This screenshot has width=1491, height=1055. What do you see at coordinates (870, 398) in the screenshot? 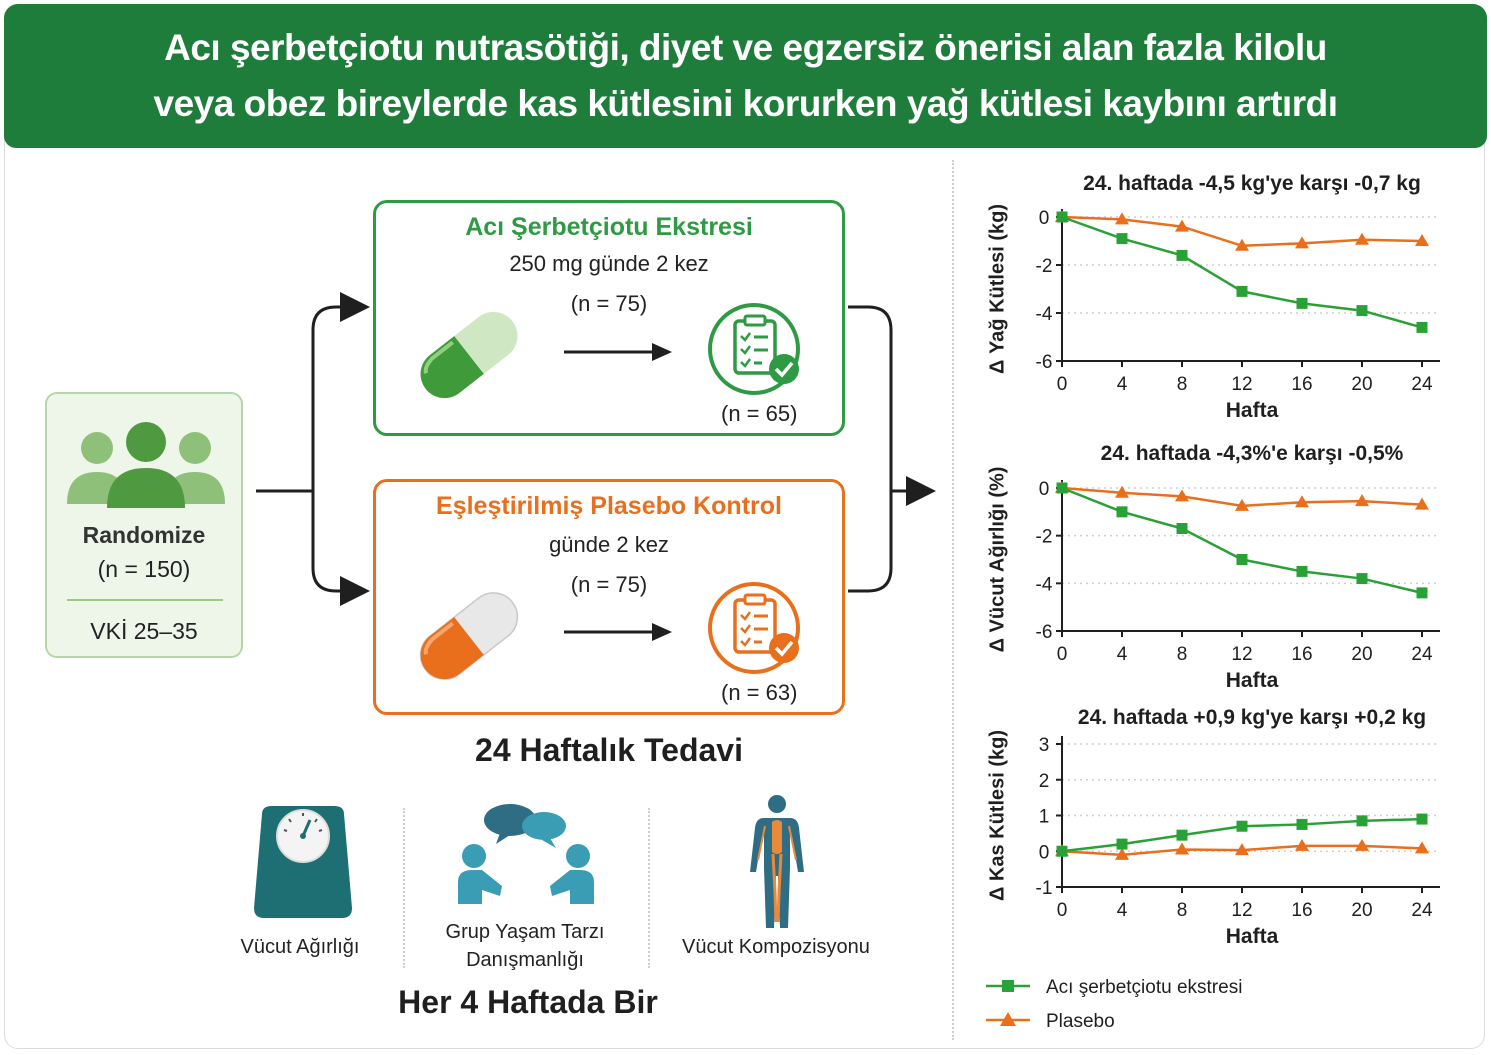
I see `connector-from-extract-arm` at bounding box center [870, 398].